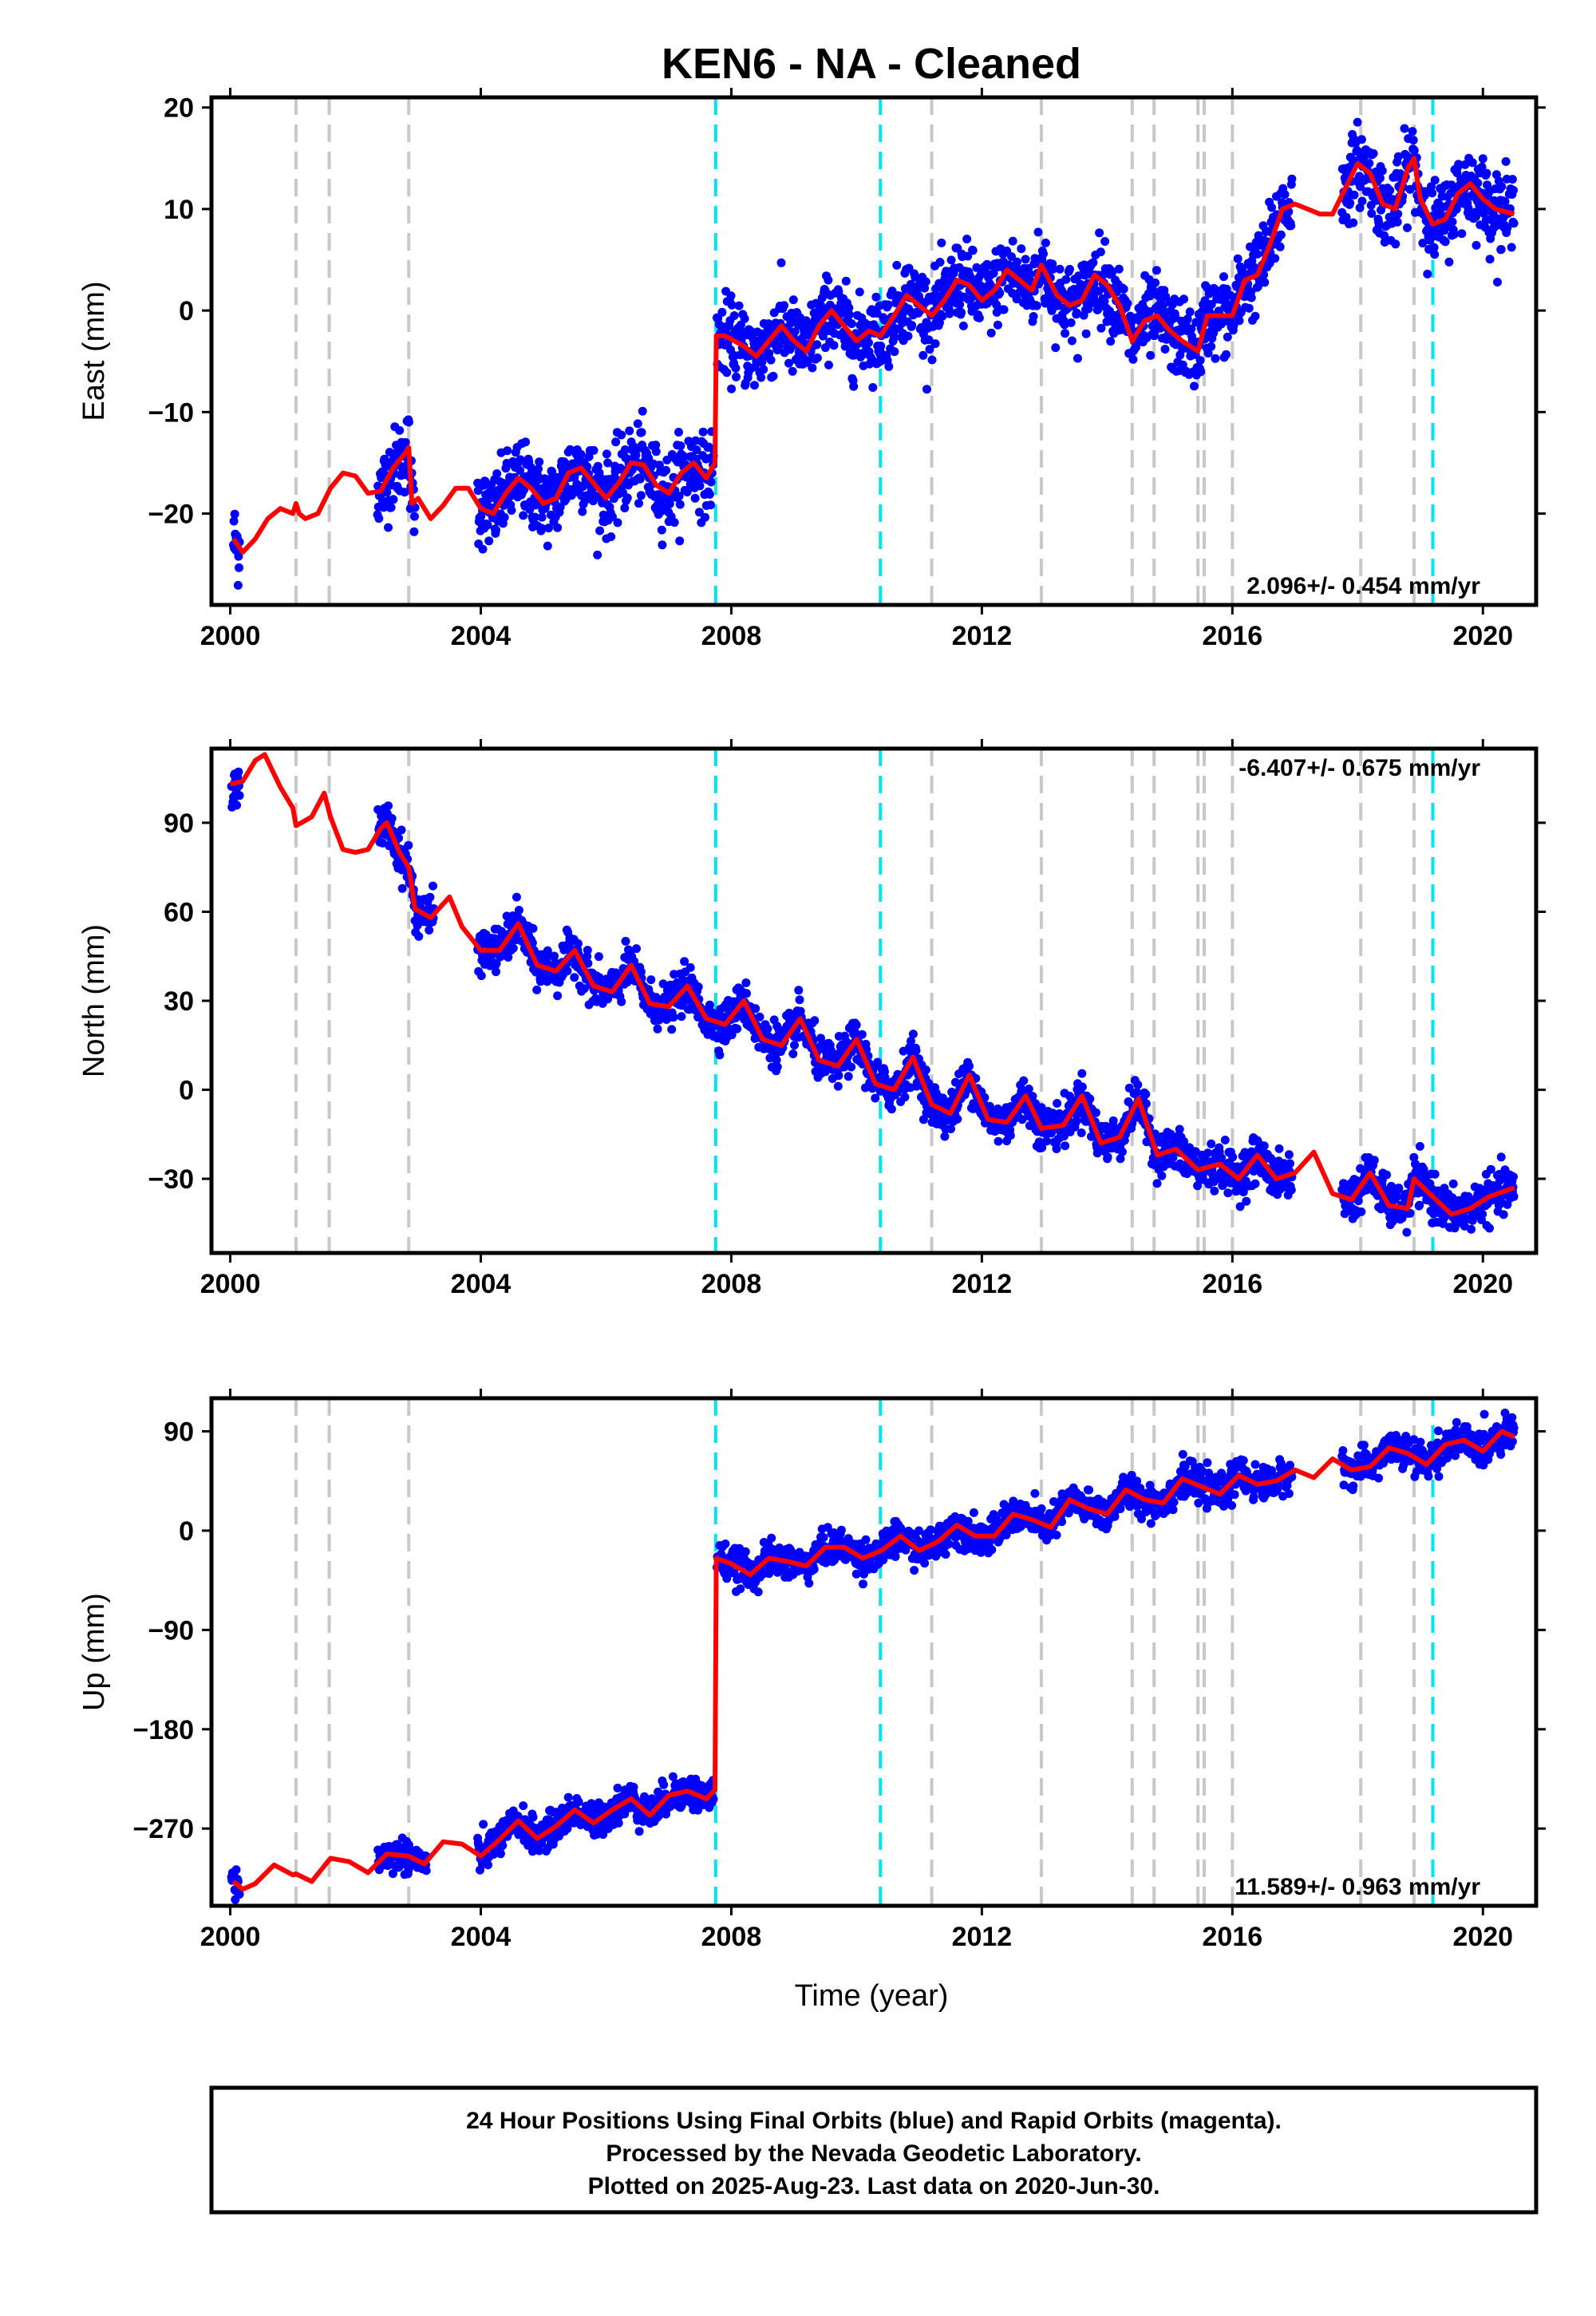 This screenshot has width=1596, height=2316. I want to click on rate-label: 2.096+/- 0.454 mm/yr, so click(1363, 586).